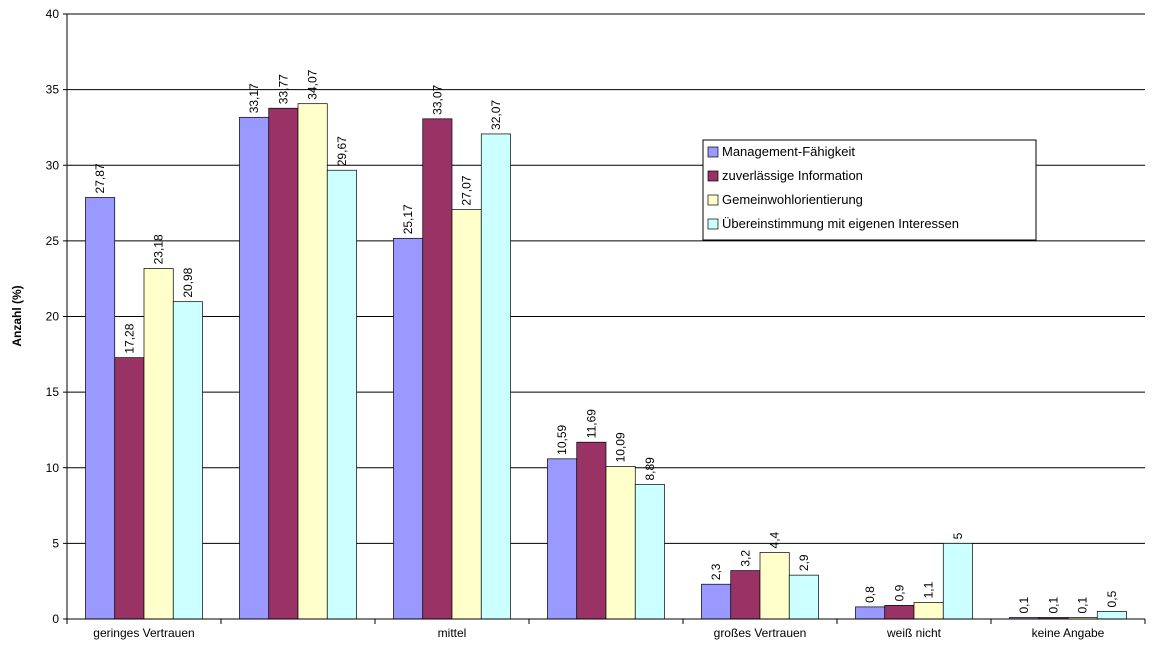 Image resolution: width=1160 pixels, height=654 pixels. I want to click on x-tick-label: mittel, so click(452, 633).